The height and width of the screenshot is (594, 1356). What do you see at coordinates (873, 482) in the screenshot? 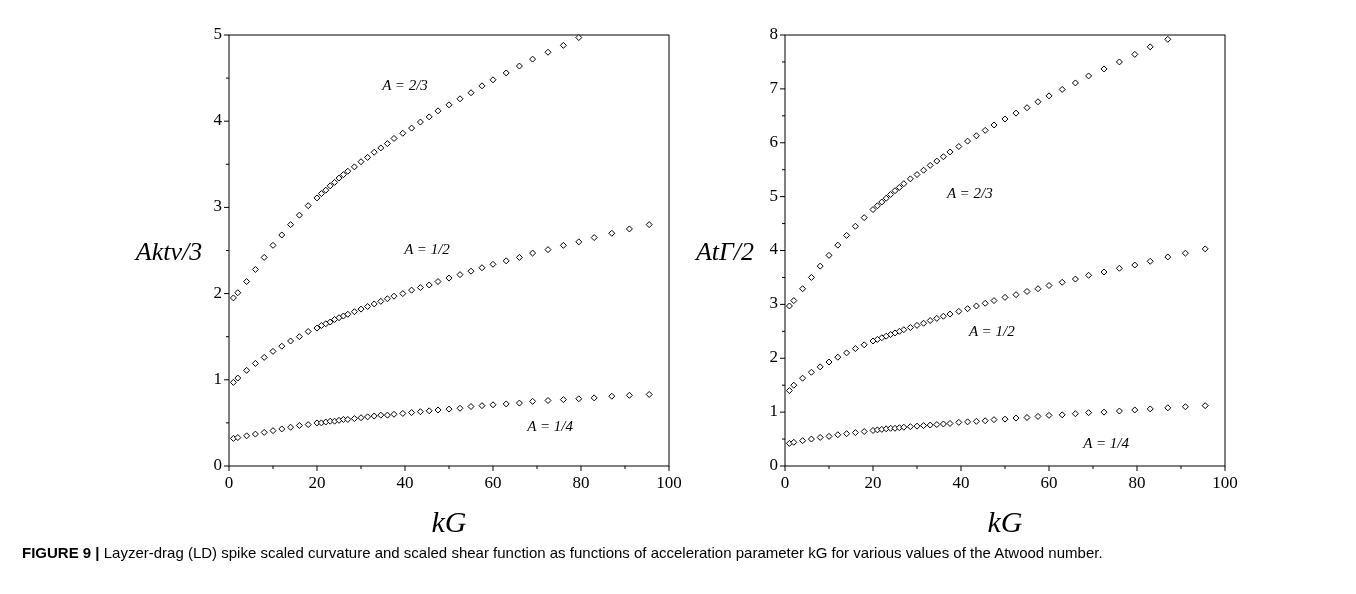
I see `x-tick-label: 20` at bounding box center [873, 482].